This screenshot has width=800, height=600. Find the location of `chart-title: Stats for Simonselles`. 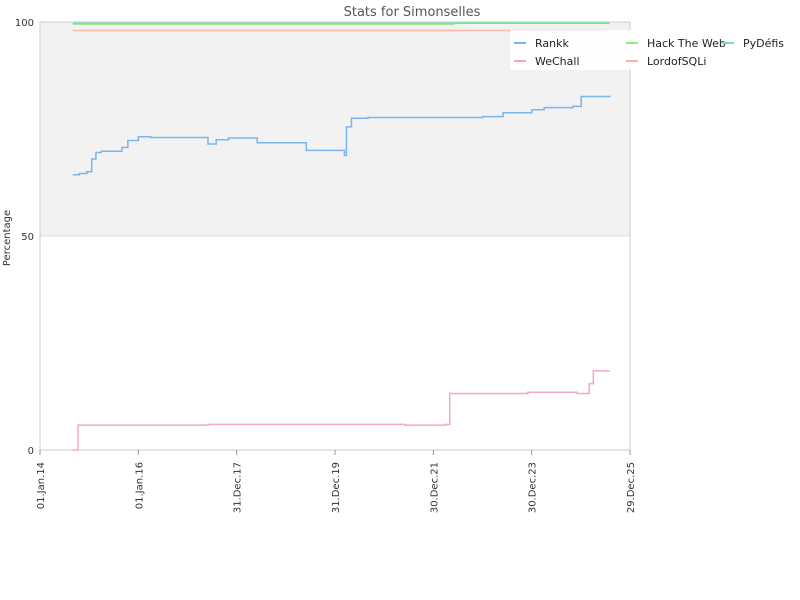

chart-title: Stats for Simonselles is located at coordinates (412, 12).